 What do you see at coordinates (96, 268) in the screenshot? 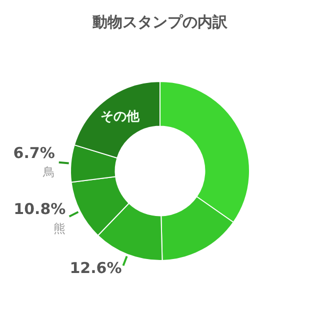
I see `data-label: 12.6%` at bounding box center [96, 268].